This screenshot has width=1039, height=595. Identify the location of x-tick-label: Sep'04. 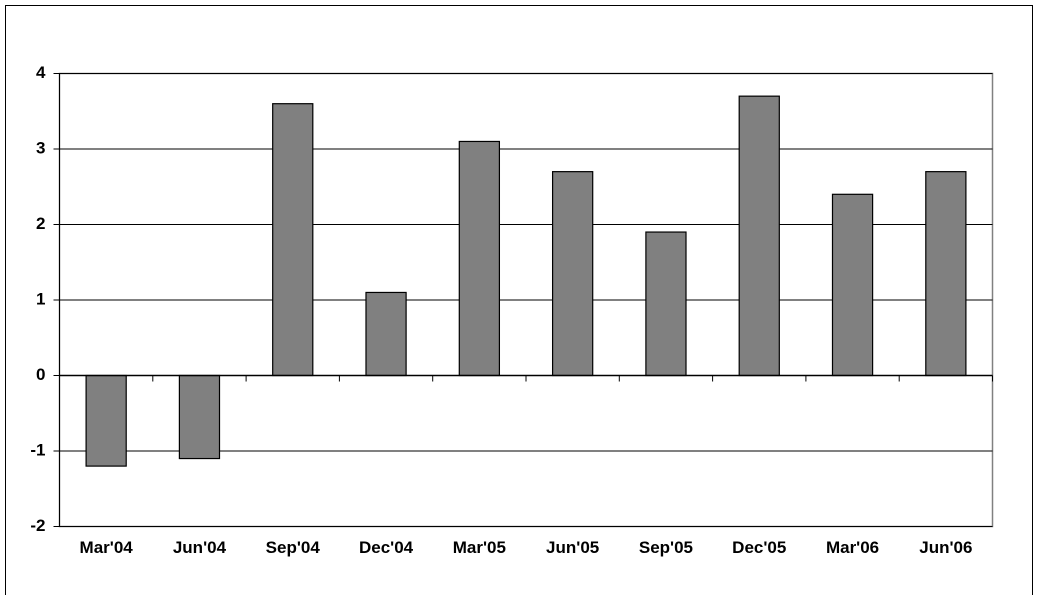
(293, 547).